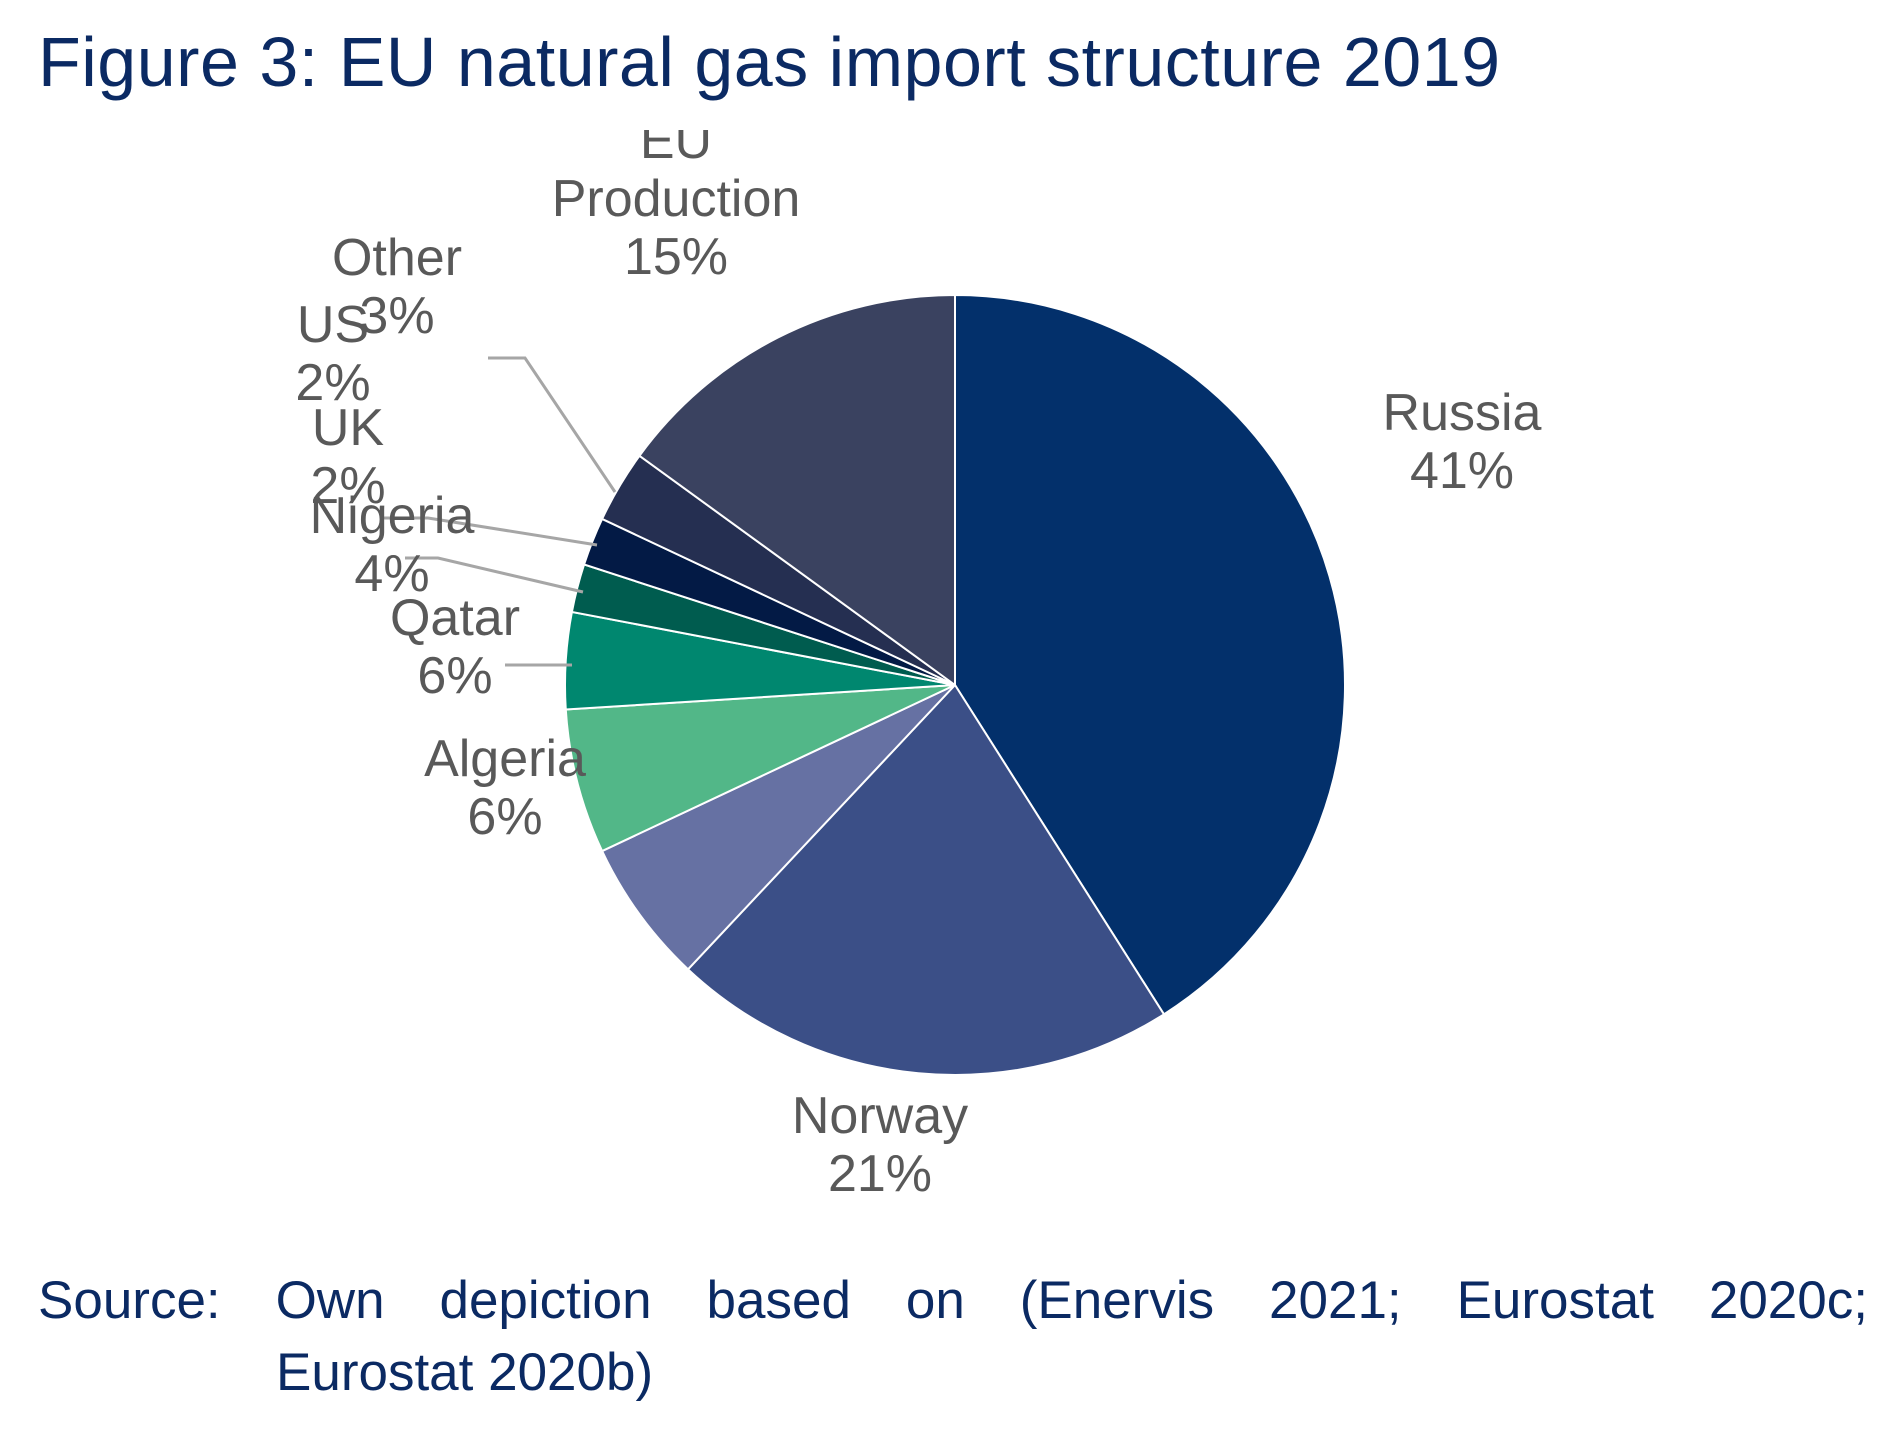  Describe the element at coordinates (880, 1174) in the screenshot. I see `slice-value-label: 21%` at that location.